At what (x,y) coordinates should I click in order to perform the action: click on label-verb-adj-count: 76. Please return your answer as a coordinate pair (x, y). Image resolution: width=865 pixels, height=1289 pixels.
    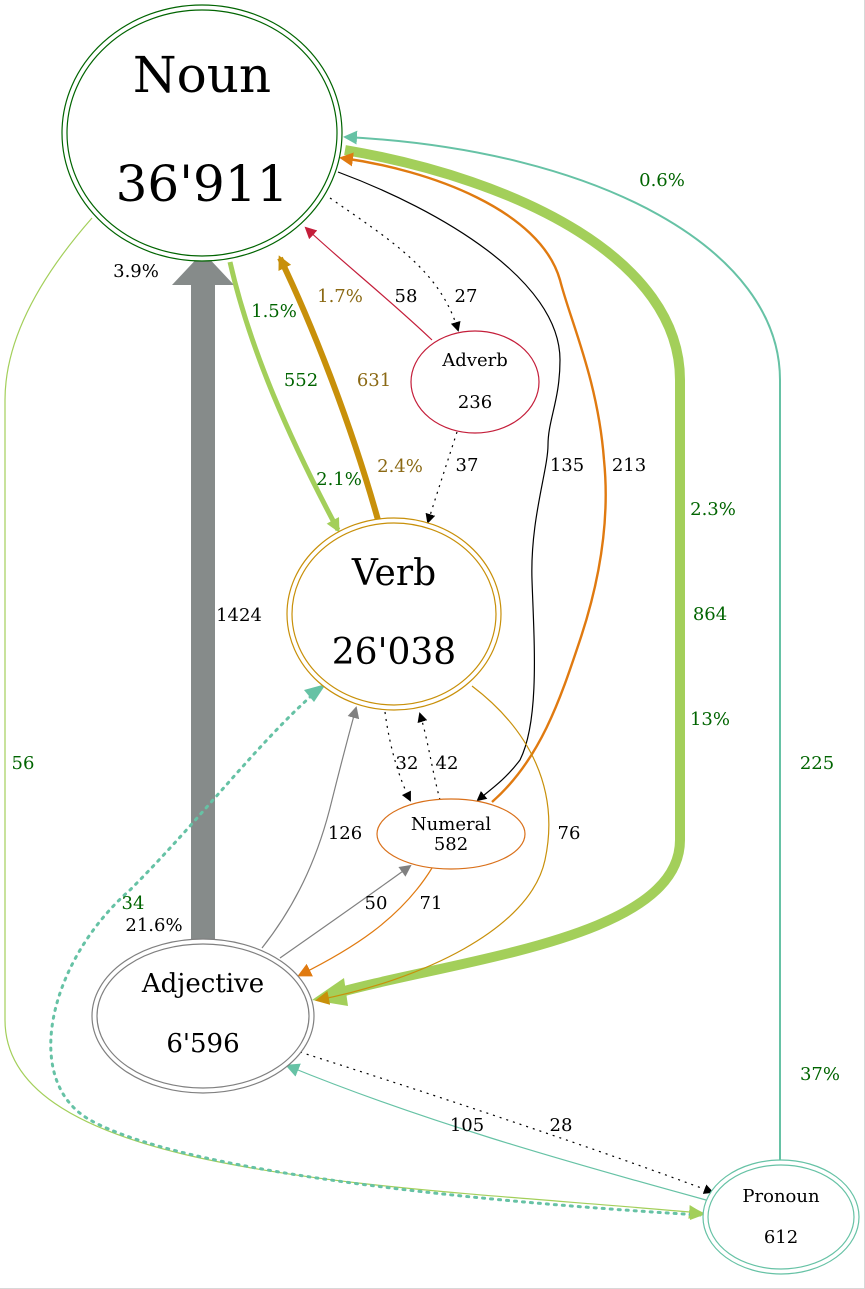
    Looking at the image, I should click on (569, 833).